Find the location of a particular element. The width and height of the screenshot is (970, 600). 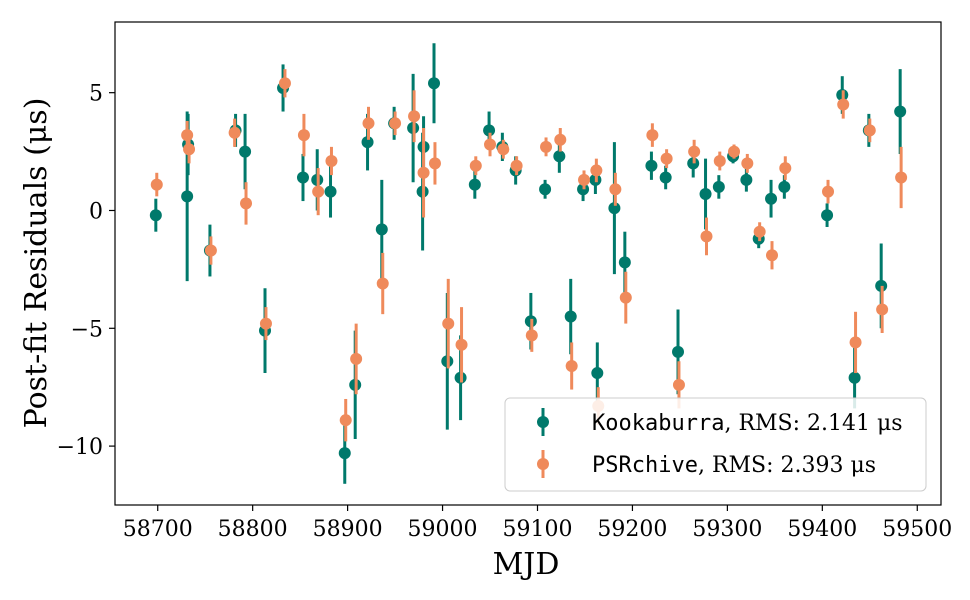

x-tick-label: 59100 is located at coordinates (537, 529).